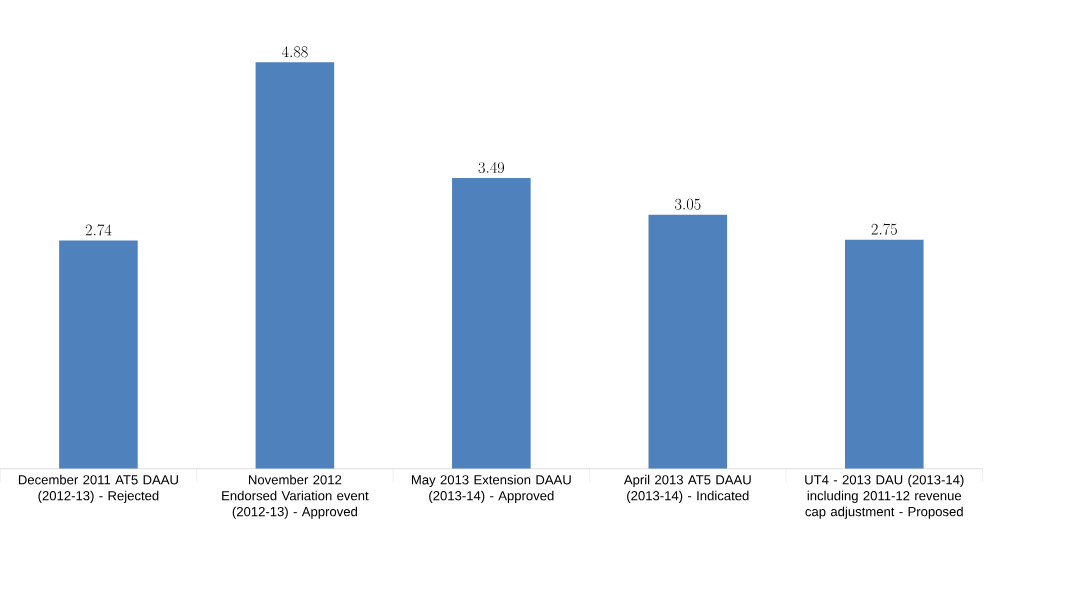 The image size is (1092, 611). What do you see at coordinates (98, 488) in the screenshot?
I see `x-tick-label: December 2011 AT5 DAAU (2012-13) - Rejected` at bounding box center [98, 488].